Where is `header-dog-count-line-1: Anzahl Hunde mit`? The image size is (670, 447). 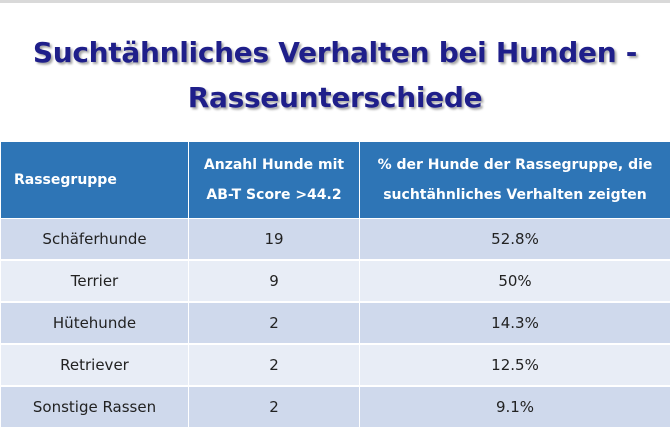
header-dog-count-line-1: Anzahl Hunde mit is located at coordinates (274, 165).